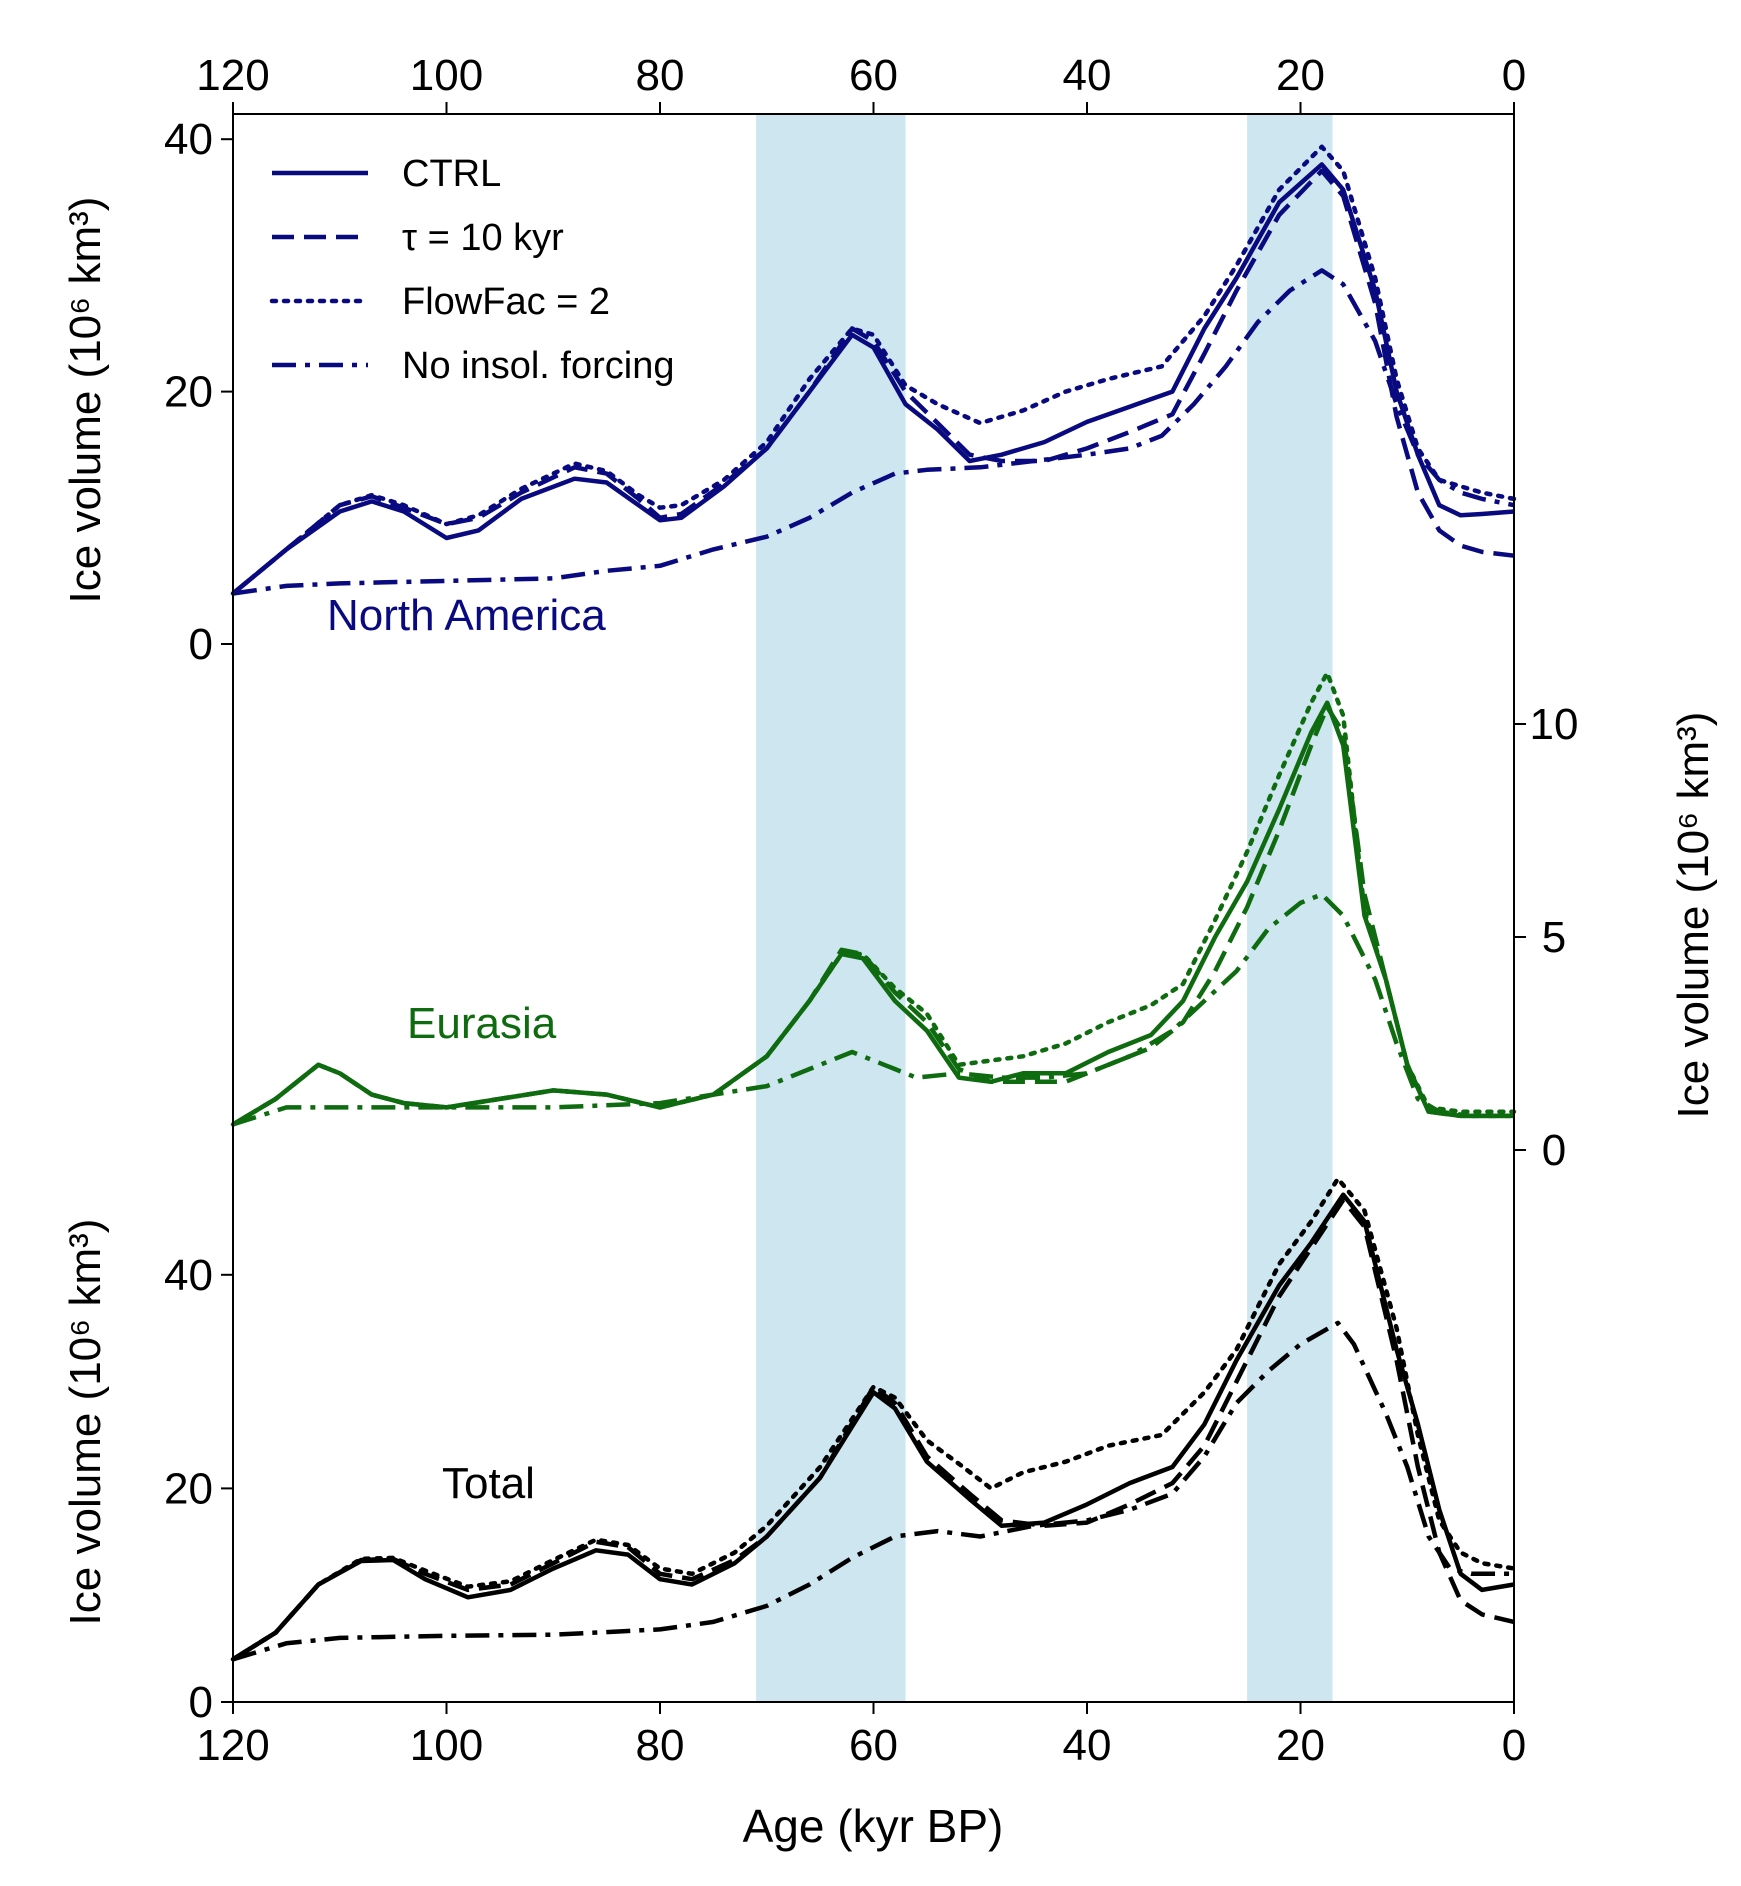 This screenshot has height=1886, width=1741. Describe the element at coordinates (1554, 724) in the screenshot. I see `eurasia-y-tick-label: 10` at that location.